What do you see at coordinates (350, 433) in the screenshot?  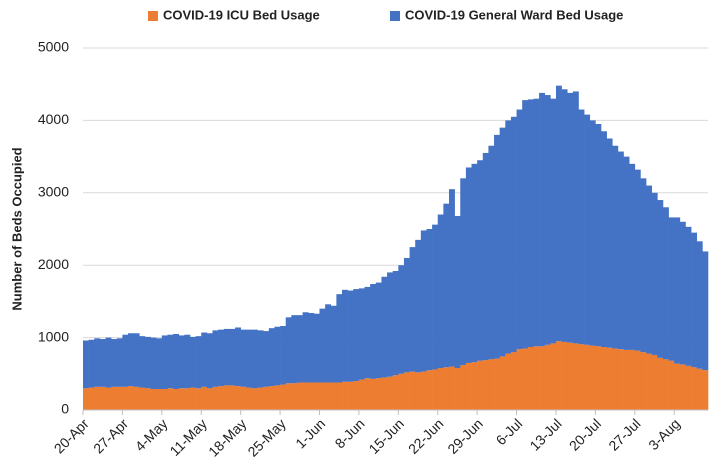 I see `x-tick-label: 8-Jun` at bounding box center [350, 433].